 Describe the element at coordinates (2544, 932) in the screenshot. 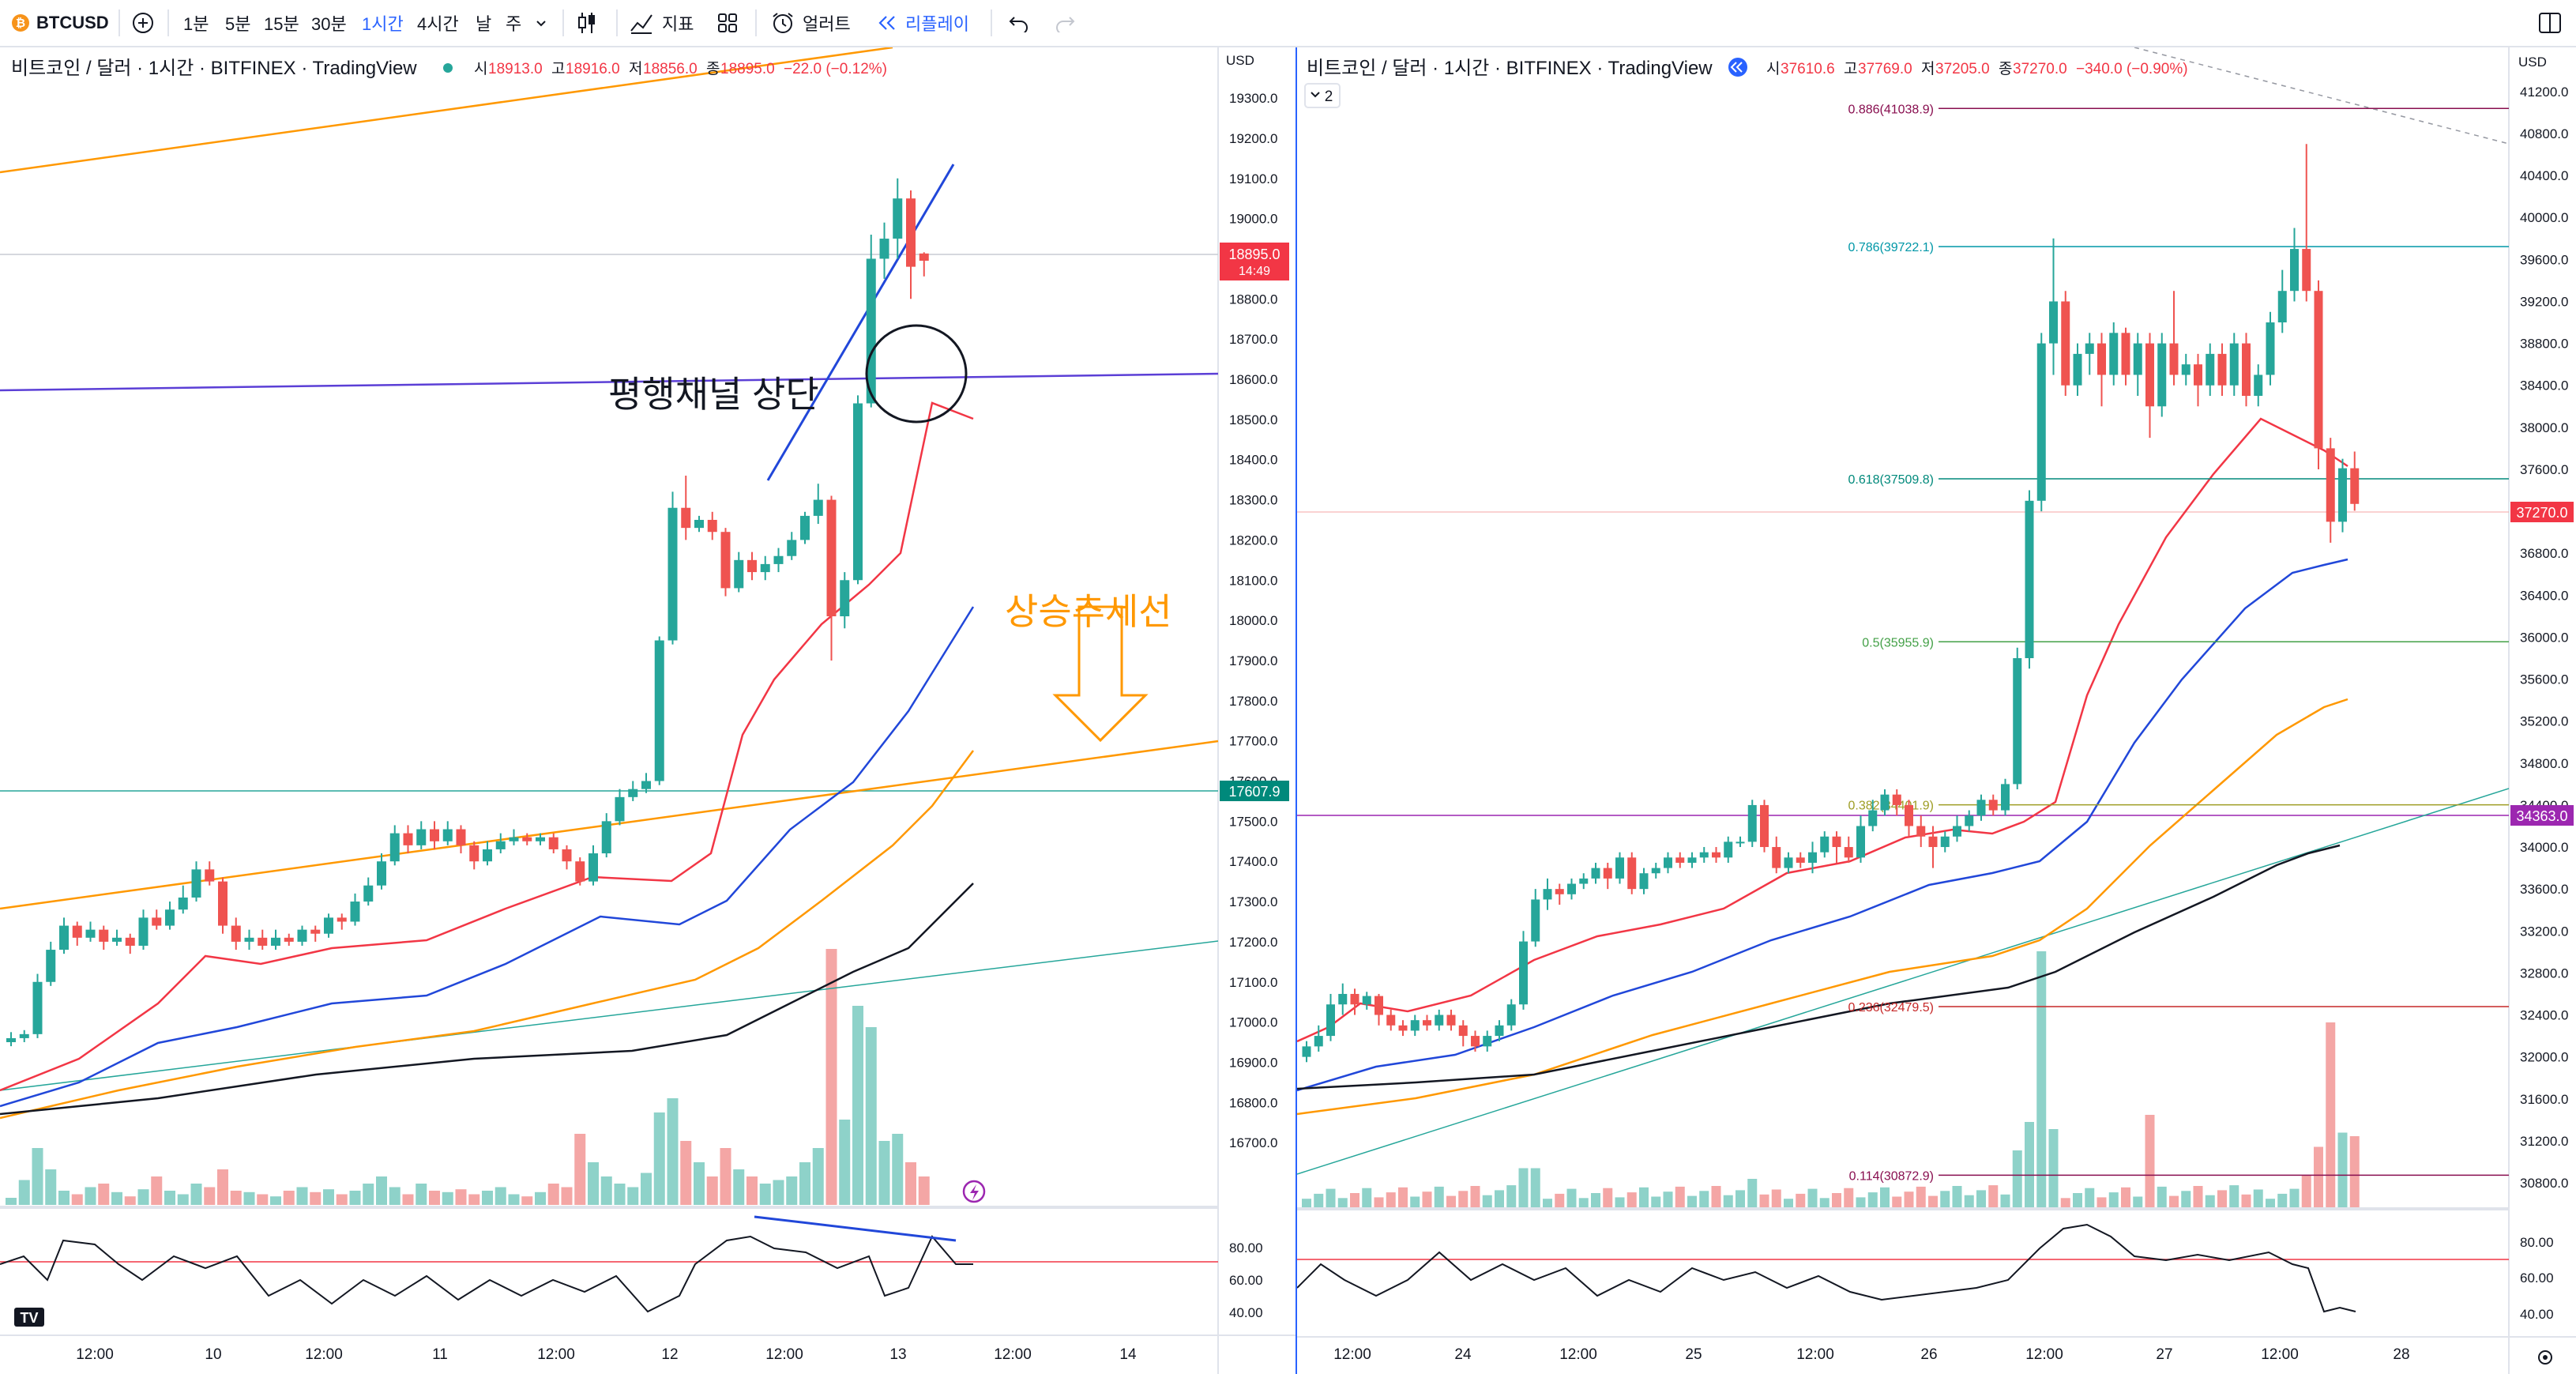

I see `price-tick: 33200.0` at that location.